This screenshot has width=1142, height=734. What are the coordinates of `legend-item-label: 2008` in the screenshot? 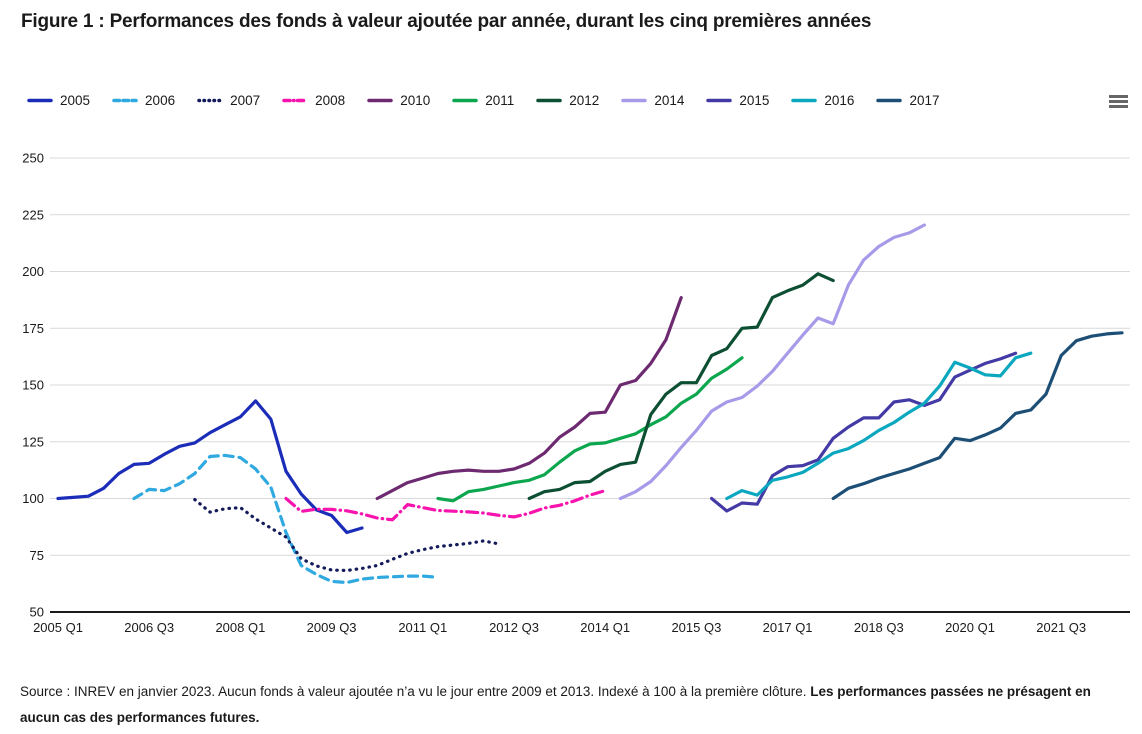 It's located at (330, 100).